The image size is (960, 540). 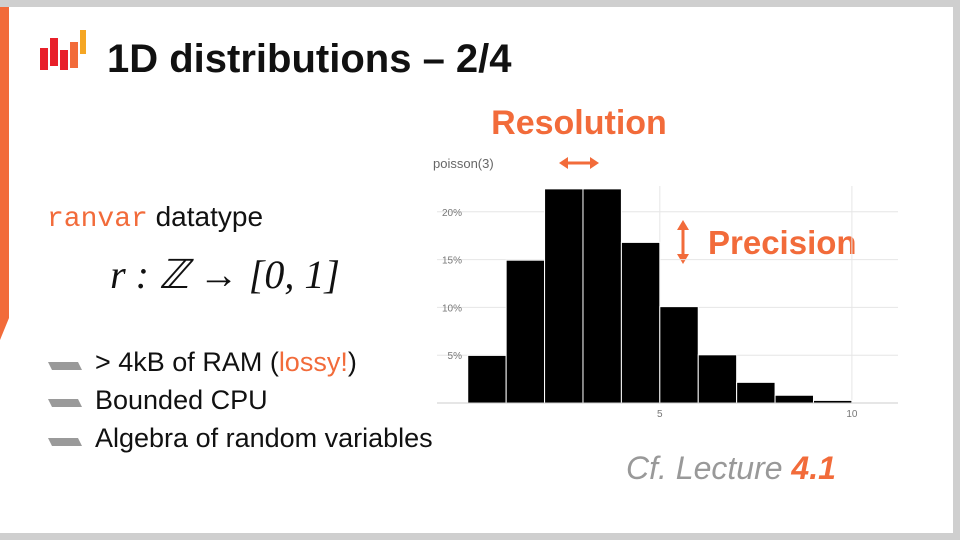 I want to click on y-tick-label: 5%, so click(x=455, y=356).